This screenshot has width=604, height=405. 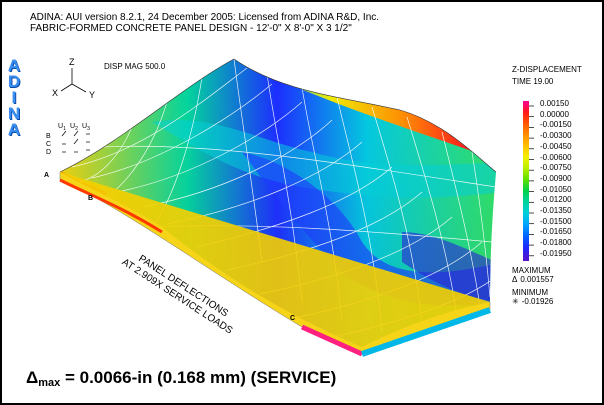 What do you see at coordinates (92, 95) in the screenshot?
I see `y-axis-label: Y` at bounding box center [92, 95].